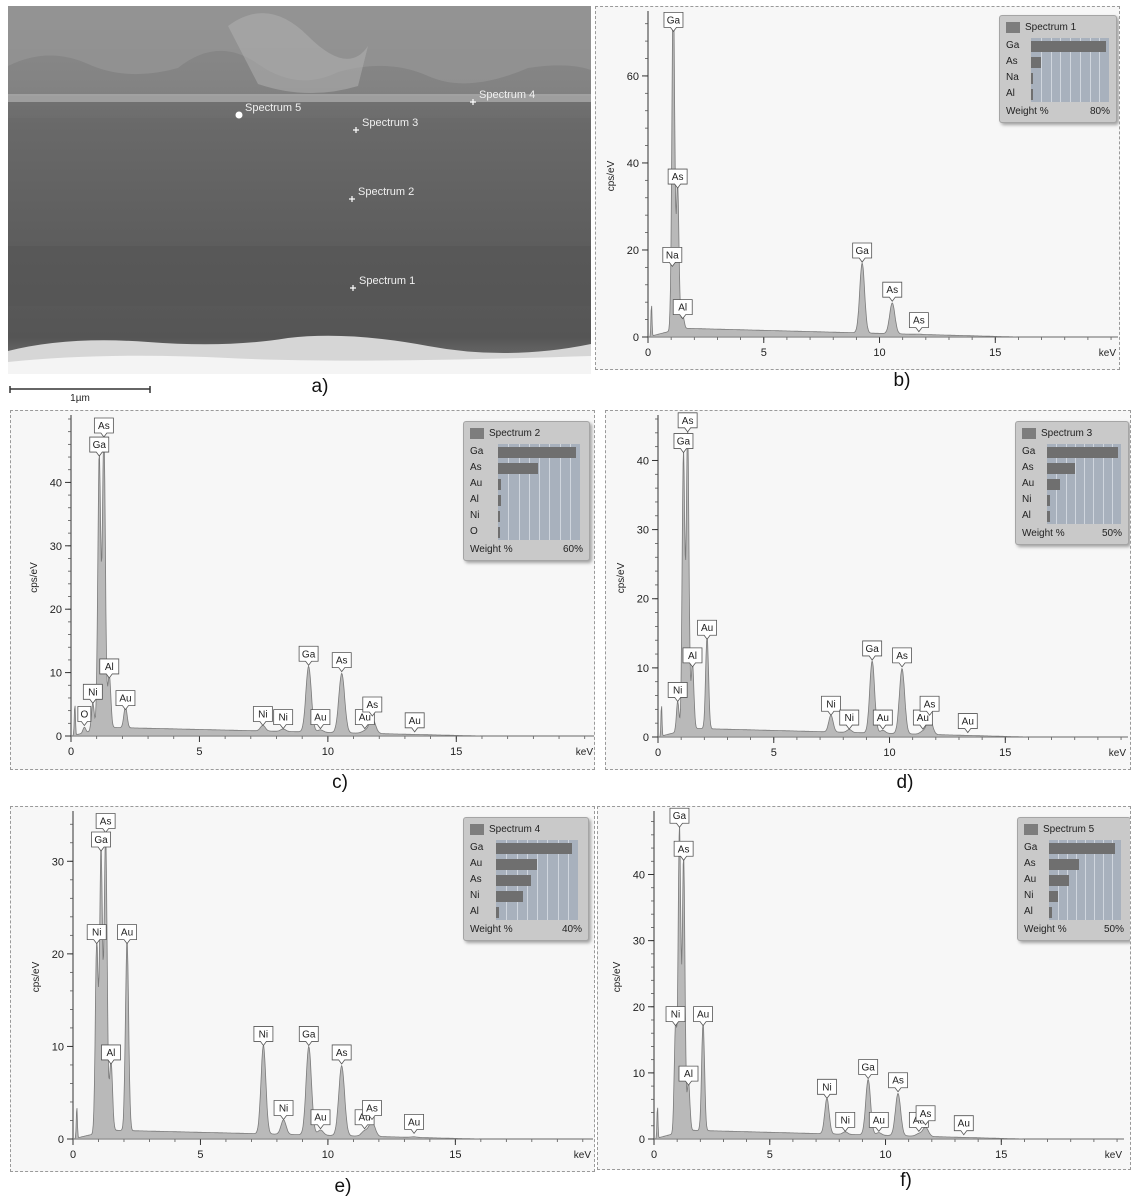 This screenshot has width=1134, height=1202. What do you see at coordinates (1051, 27) in the screenshot?
I see `legend-title-text: Spectrum 1` at bounding box center [1051, 27].